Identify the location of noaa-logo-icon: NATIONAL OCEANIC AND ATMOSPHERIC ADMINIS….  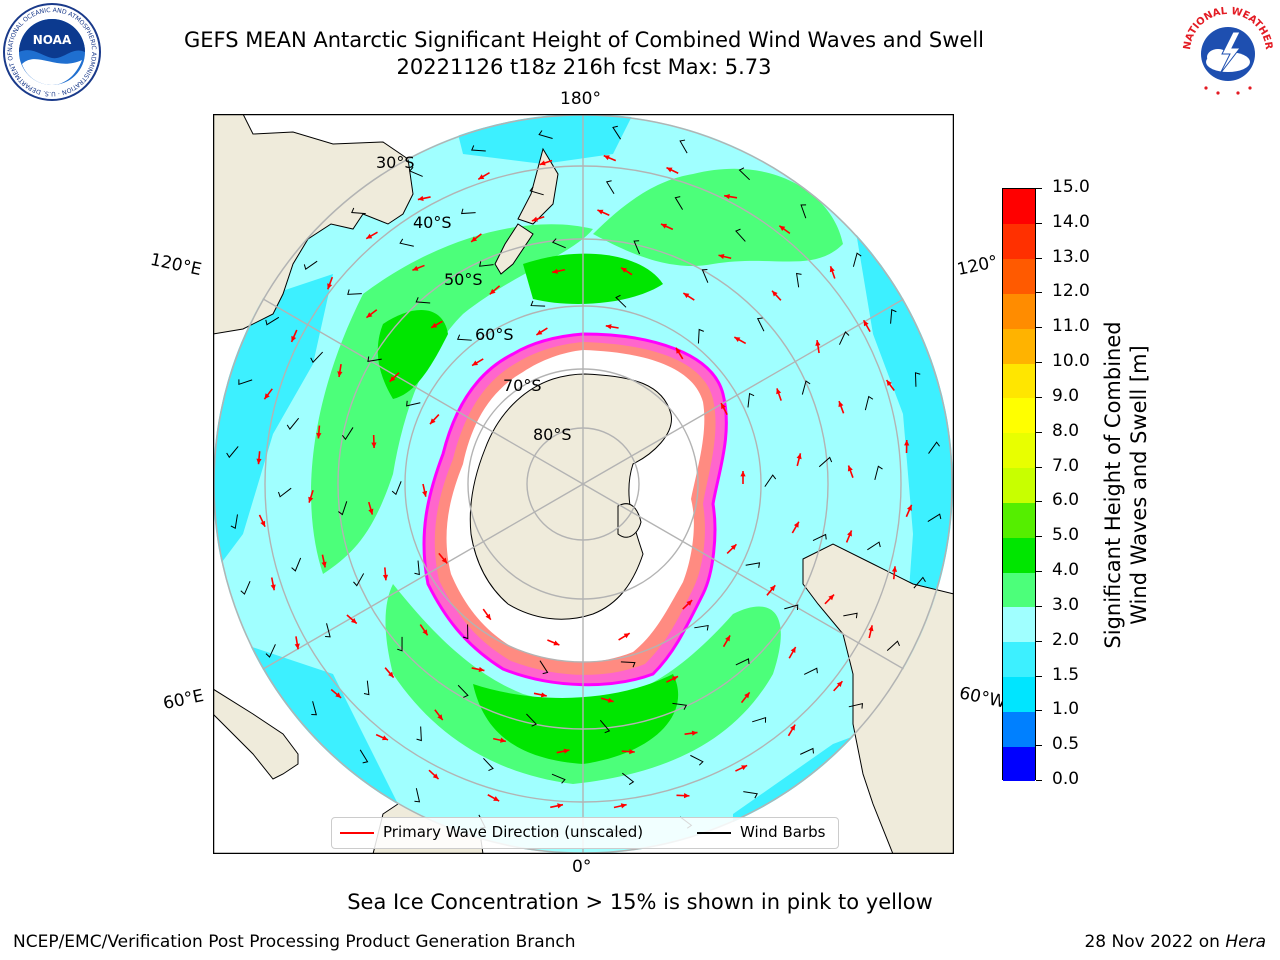
(51, 51).